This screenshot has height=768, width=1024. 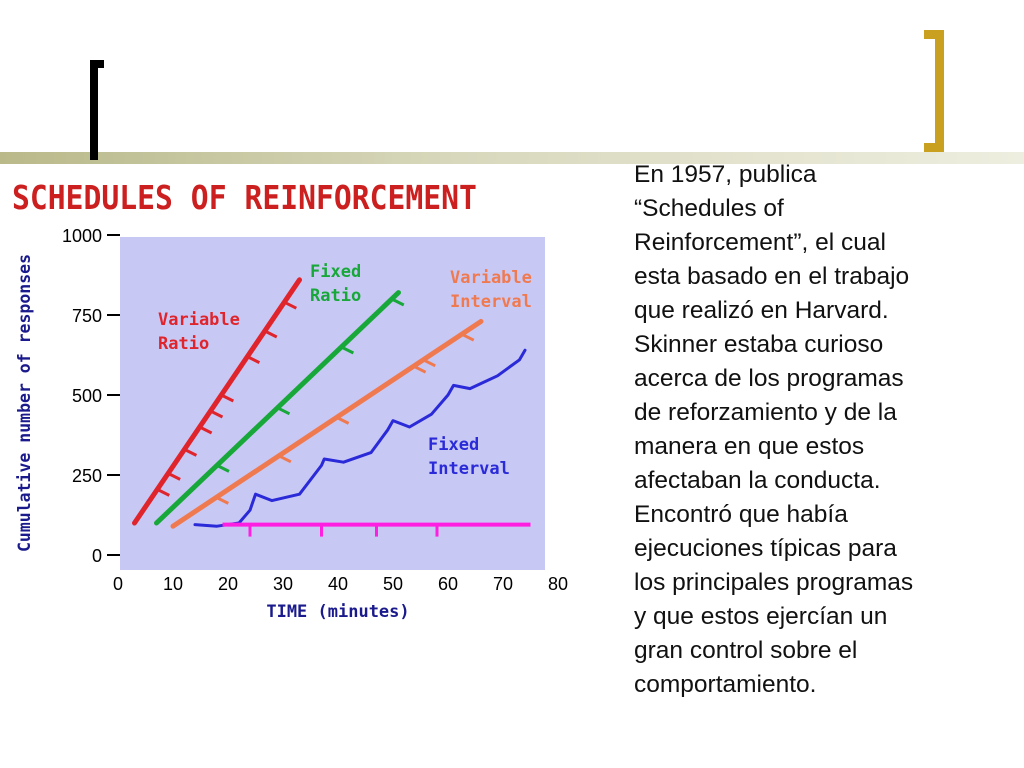 What do you see at coordinates (87, 316) in the screenshot?
I see `y-tick-label: 750` at bounding box center [87, 316].